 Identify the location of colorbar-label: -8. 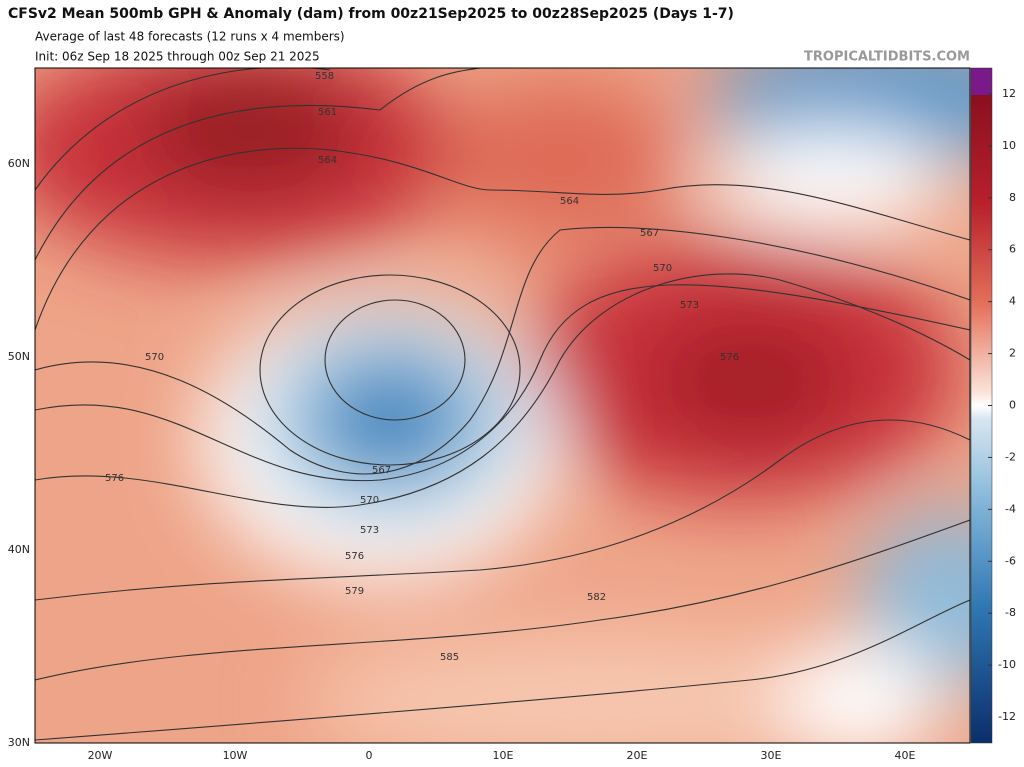
(1010, 612).